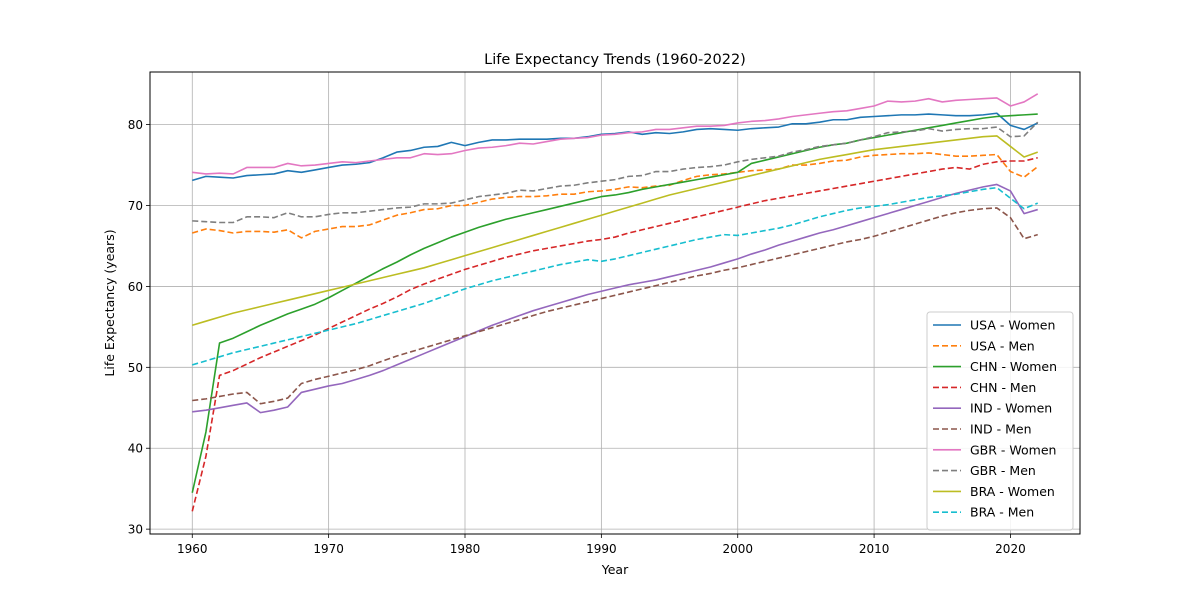 This screenshot has width=1200, height=600. I want to click on y-tick-label: 60, so click(135, 287).